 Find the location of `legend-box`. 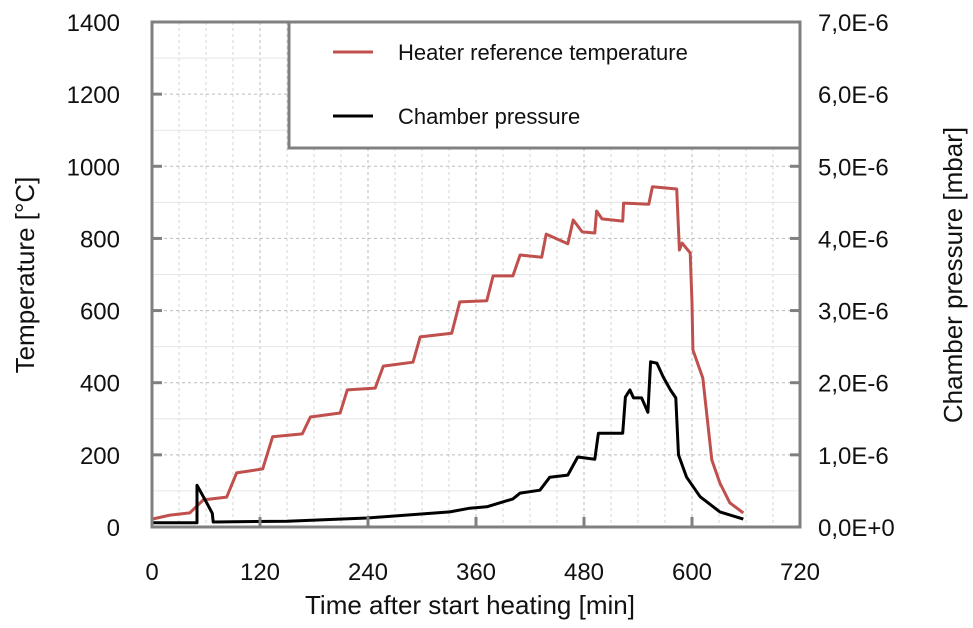

legend-box is located at coordinates (544, 85).